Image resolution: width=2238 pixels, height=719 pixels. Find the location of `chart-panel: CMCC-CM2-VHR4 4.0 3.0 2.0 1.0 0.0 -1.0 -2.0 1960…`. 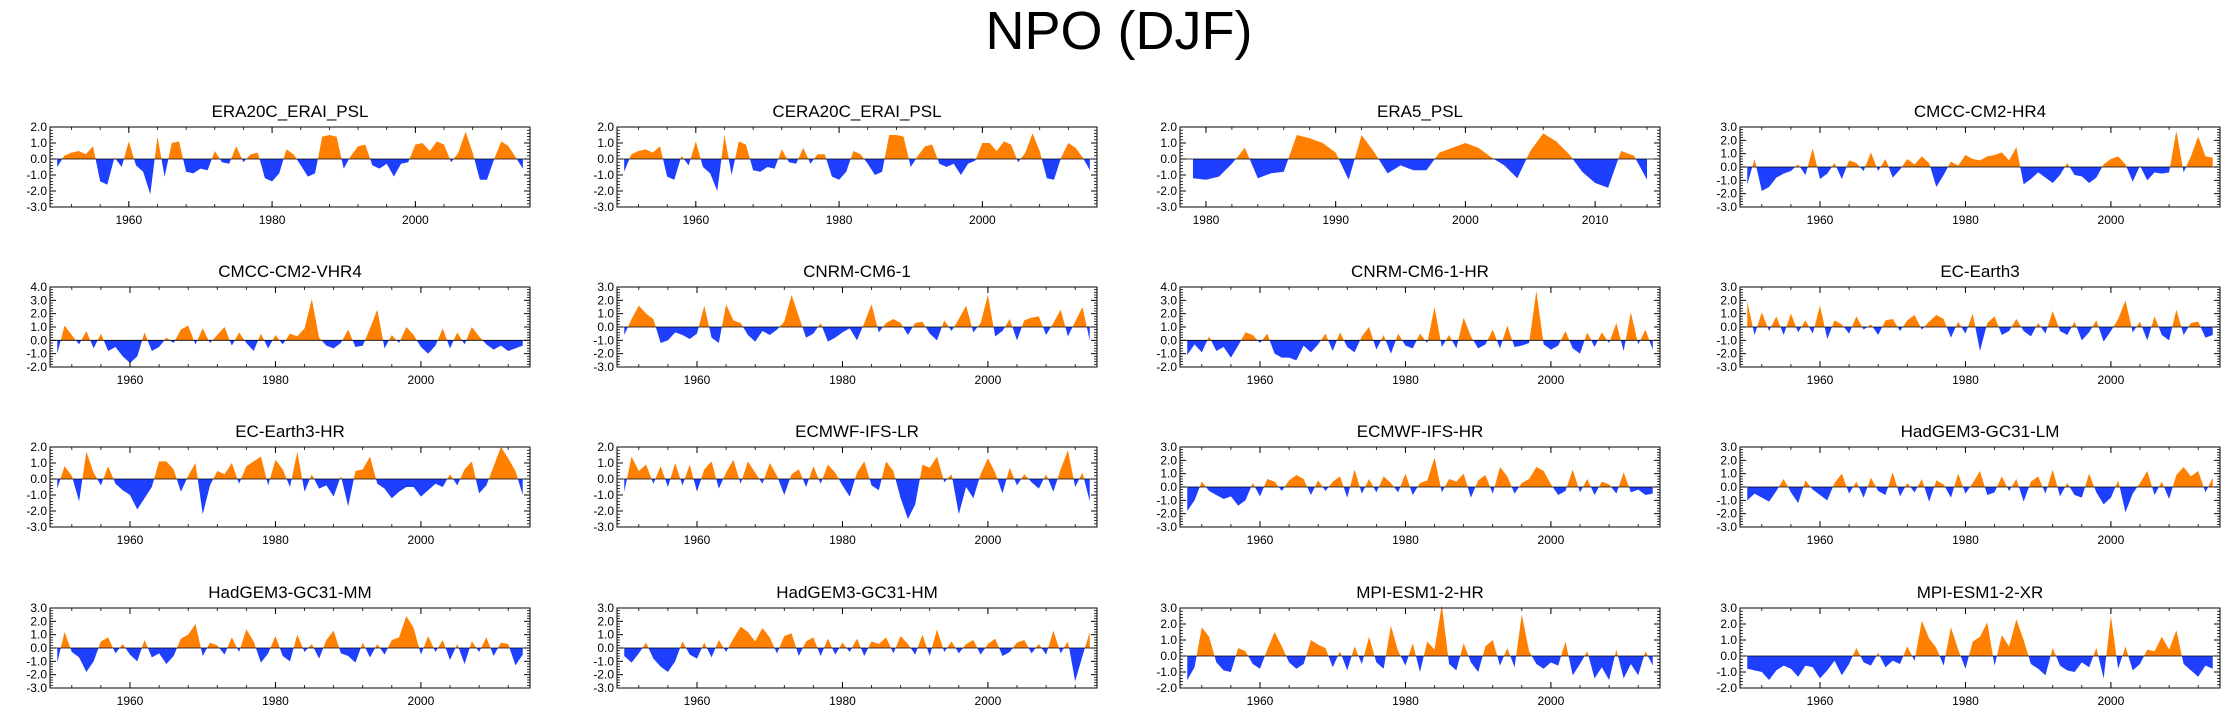

chart-panel: CMCC-CM2-VHR4 4.0 3.0 2.0 1.0 0.0 -1.0 -2.0 1960… is located at coordinates (280, 325).